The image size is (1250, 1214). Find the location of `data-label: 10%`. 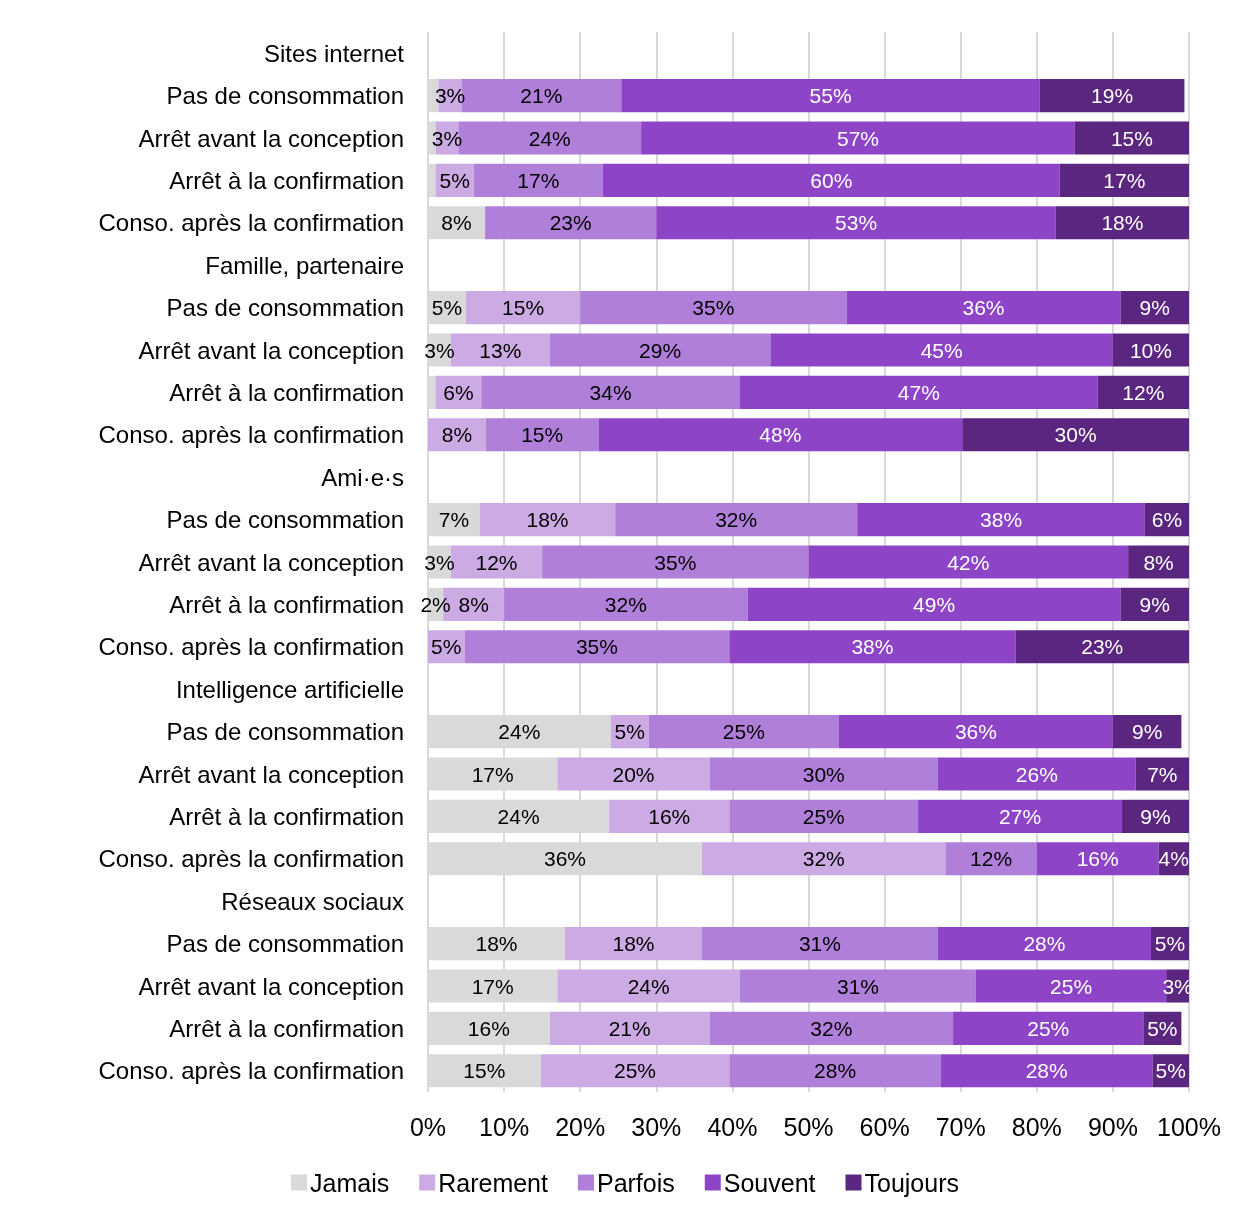

data-label: 10% is located at coordinates (1150, 350).